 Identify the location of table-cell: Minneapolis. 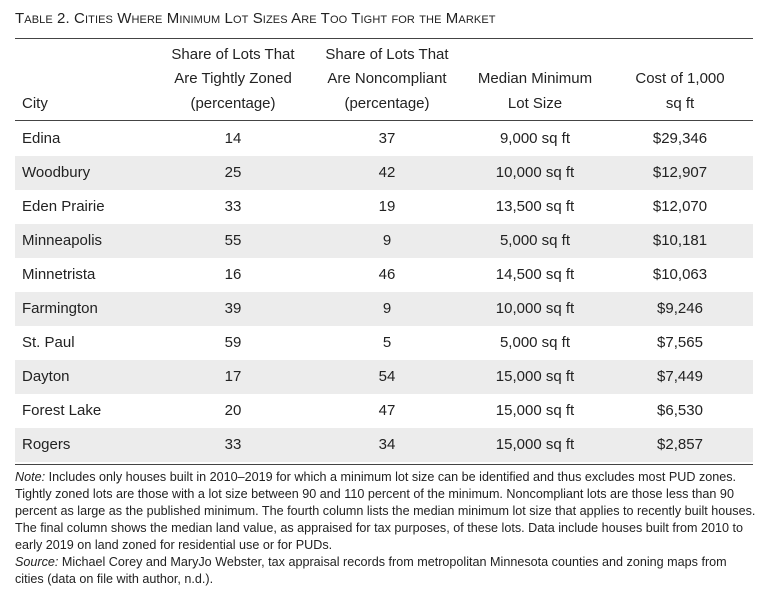
(62, 240).